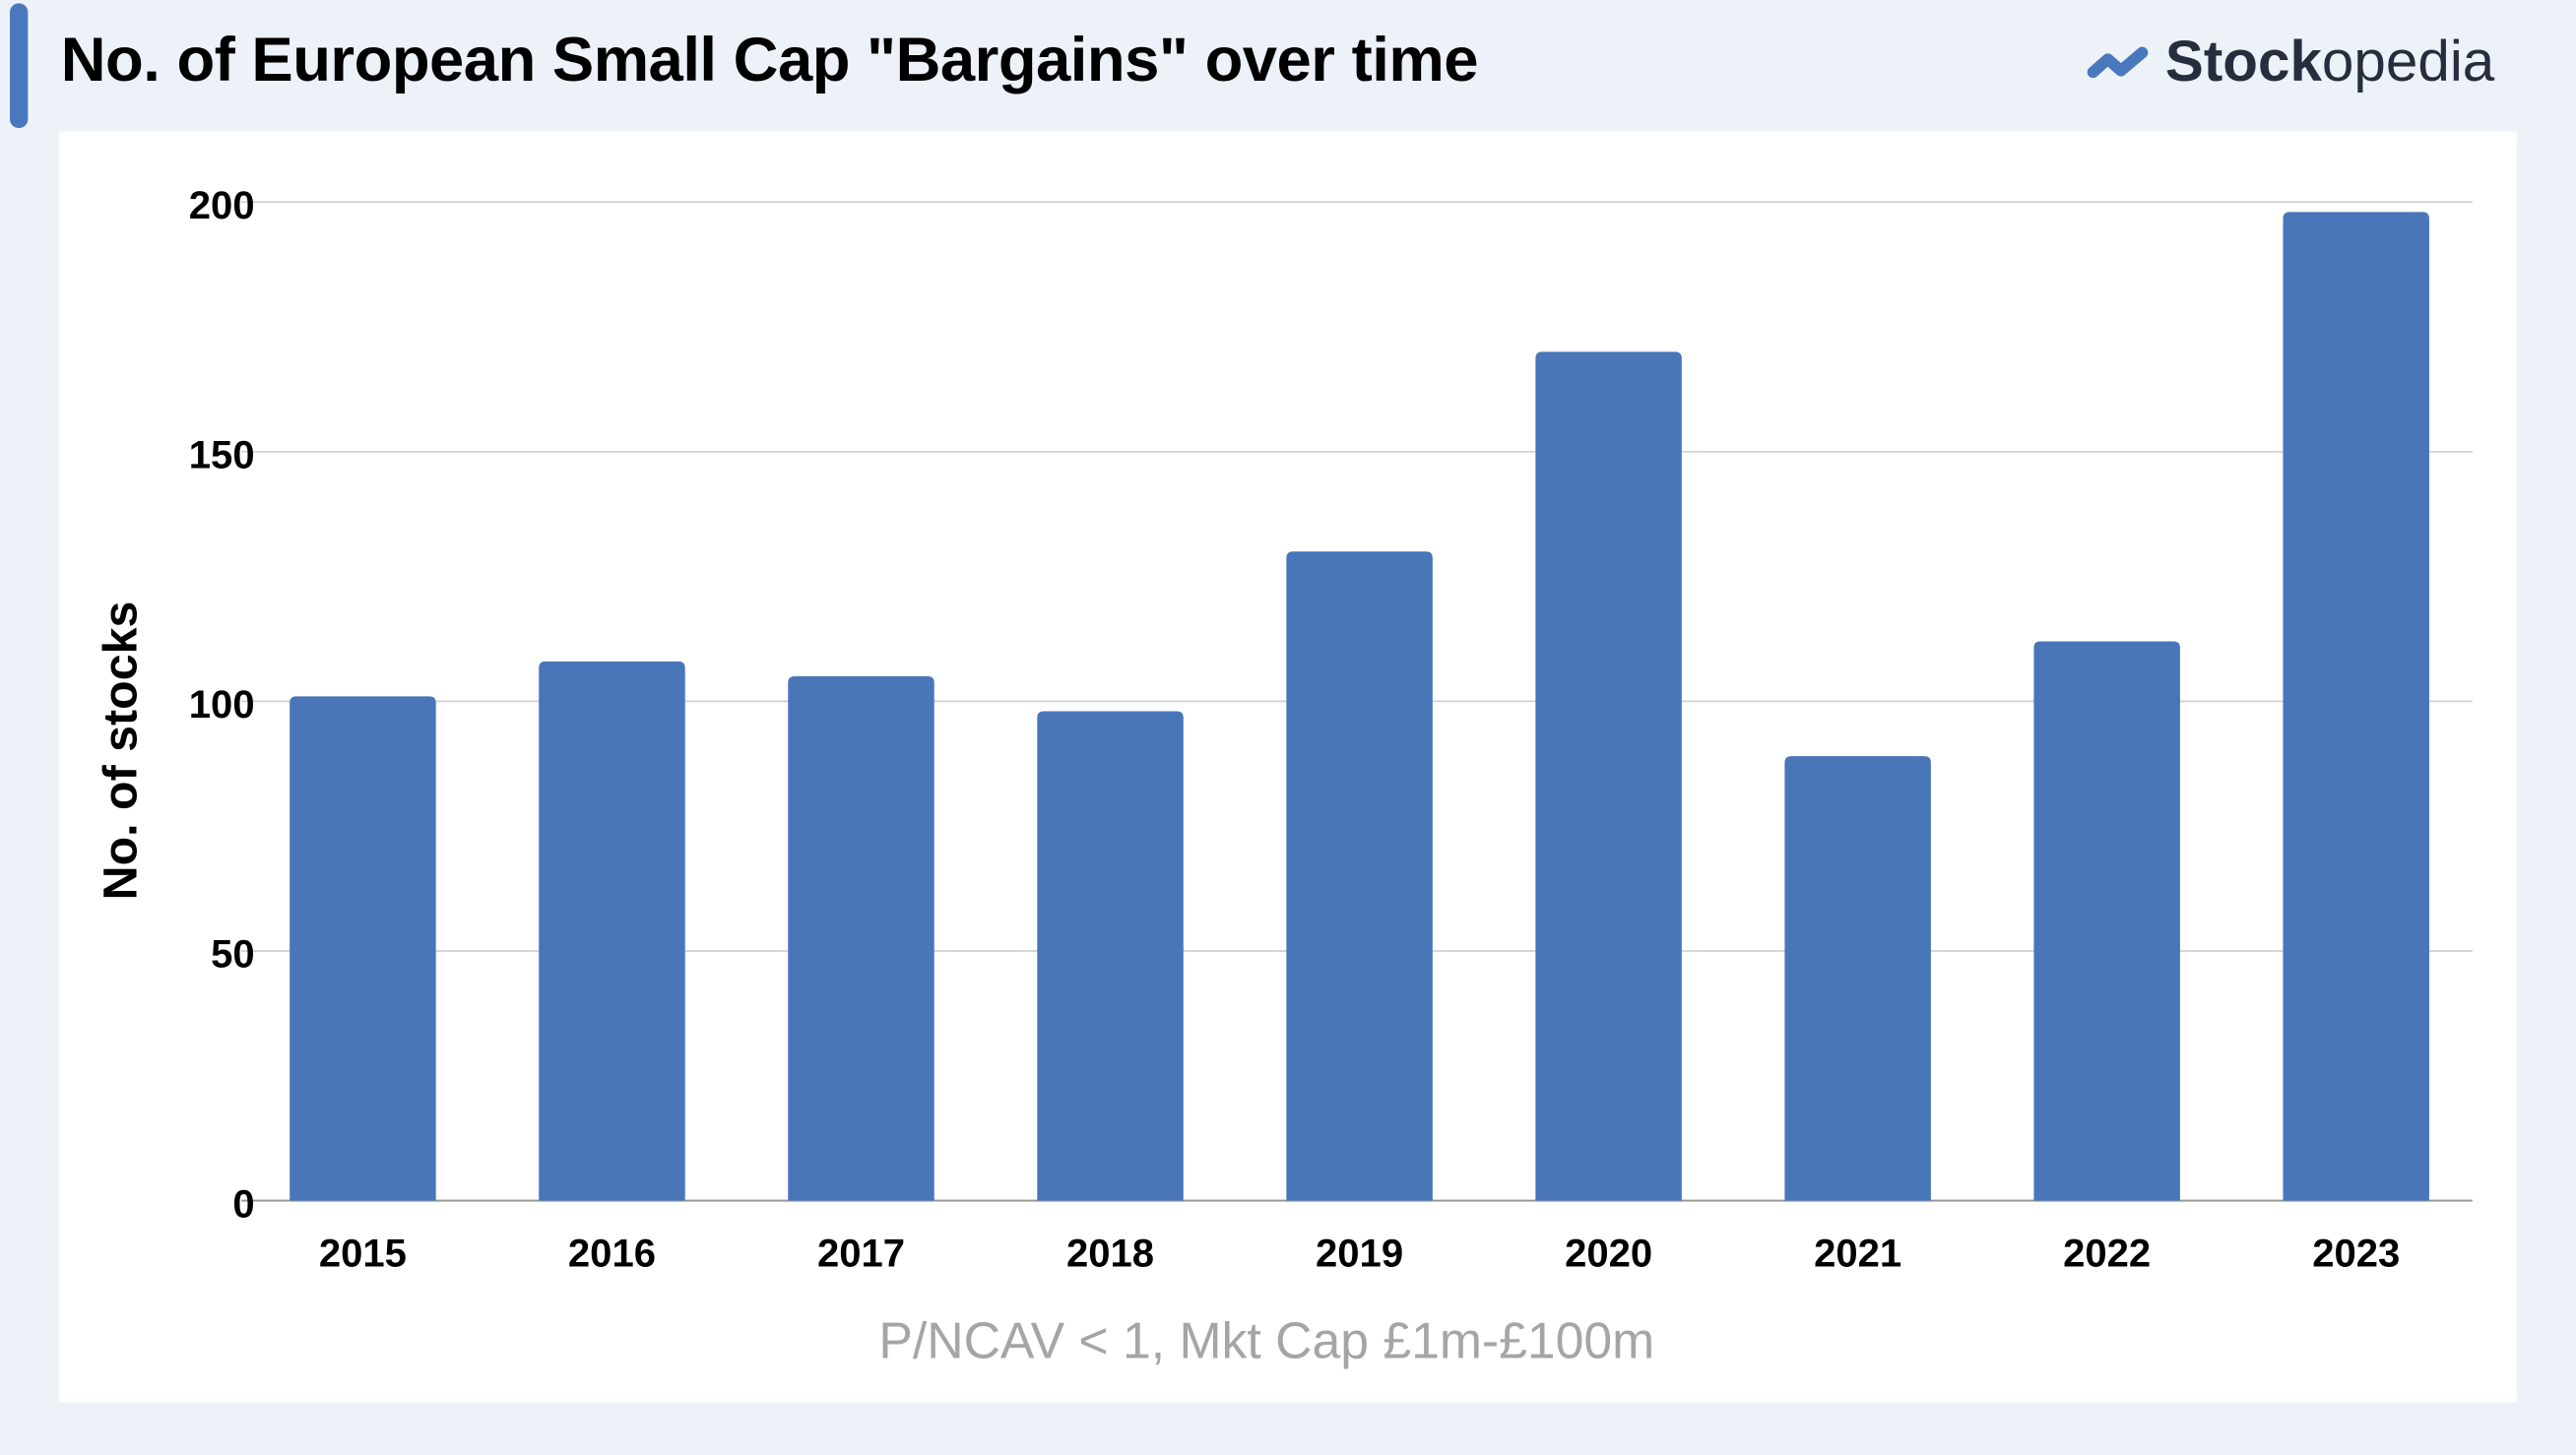  Describe the element at coordinates (861, 1253) in the screenshot. I see `x-tick-label: 2017` at that location.